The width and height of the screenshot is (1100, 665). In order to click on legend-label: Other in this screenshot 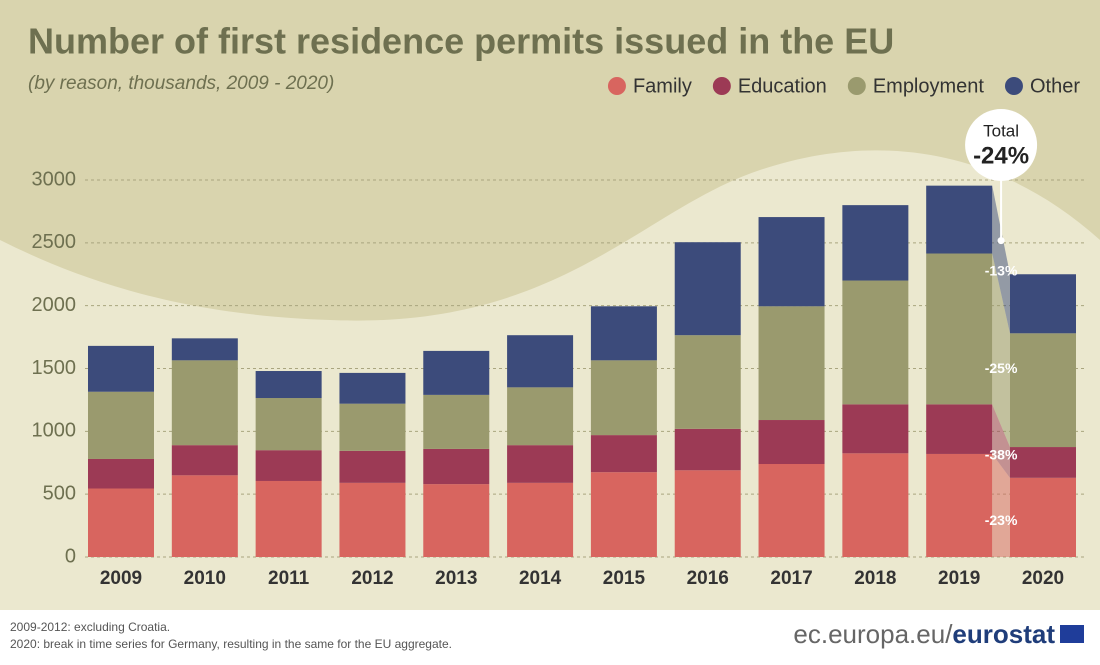, I will do `click(1055, 86)`.